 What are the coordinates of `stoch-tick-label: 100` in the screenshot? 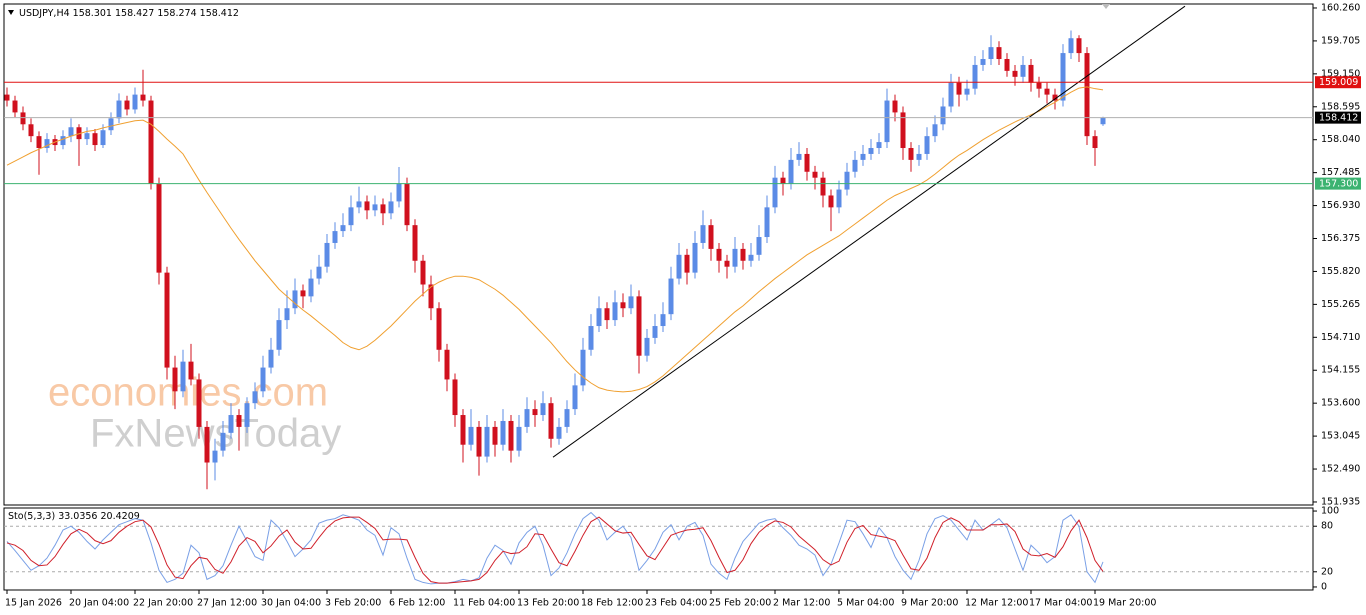 It's located at (1330, 511).